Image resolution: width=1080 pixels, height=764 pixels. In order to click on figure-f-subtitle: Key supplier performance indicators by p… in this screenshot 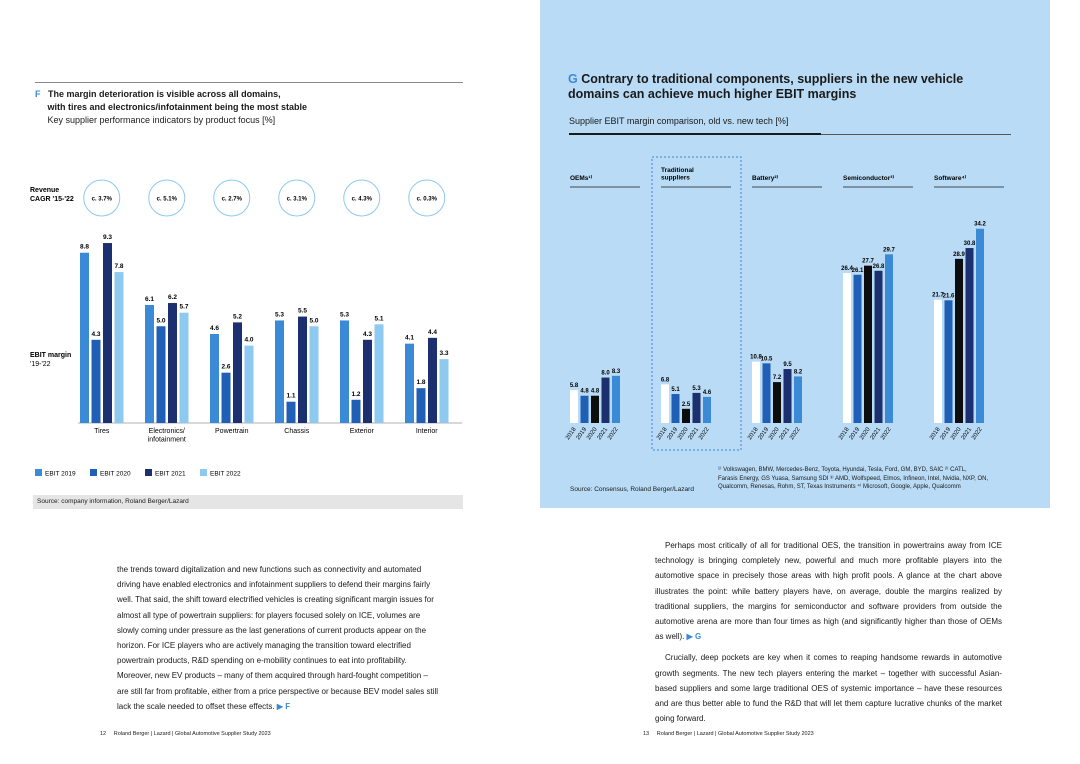, I will do `click(161, 120)`.